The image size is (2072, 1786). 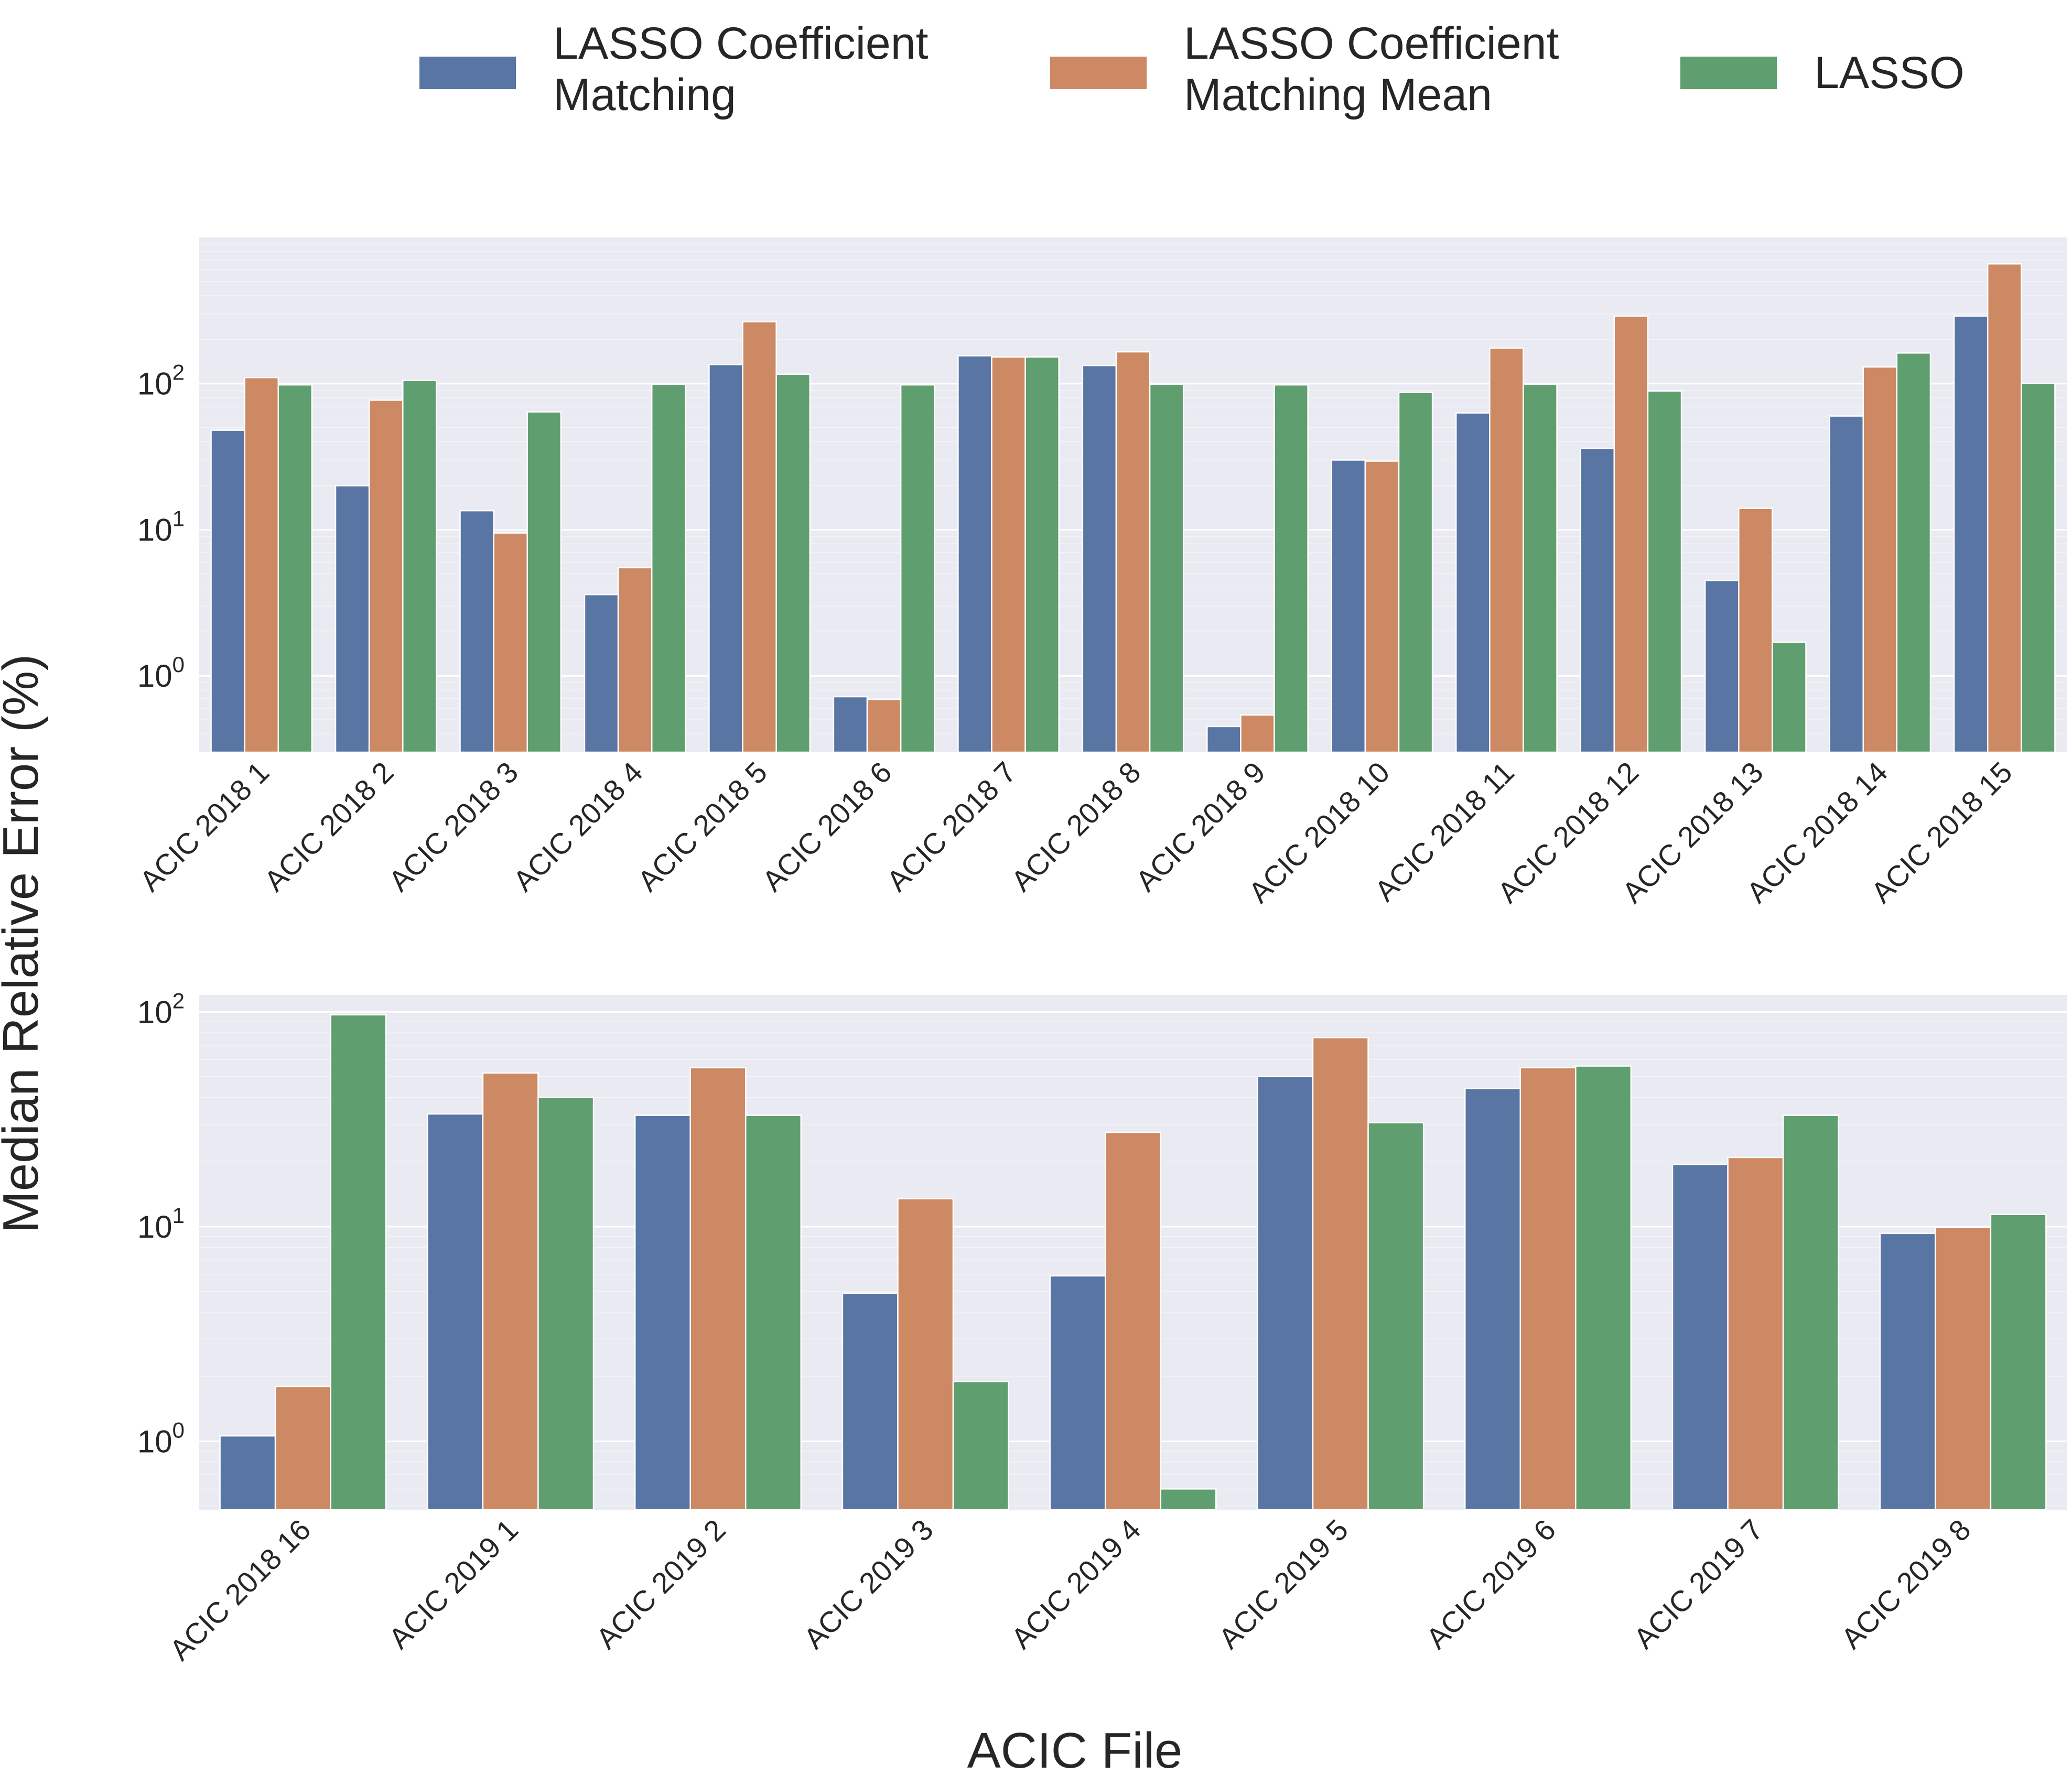 What do you see at coordinates (1728, 73) in the screenshot?
I see `legend-swatch` at bounding box center [1728, 73].